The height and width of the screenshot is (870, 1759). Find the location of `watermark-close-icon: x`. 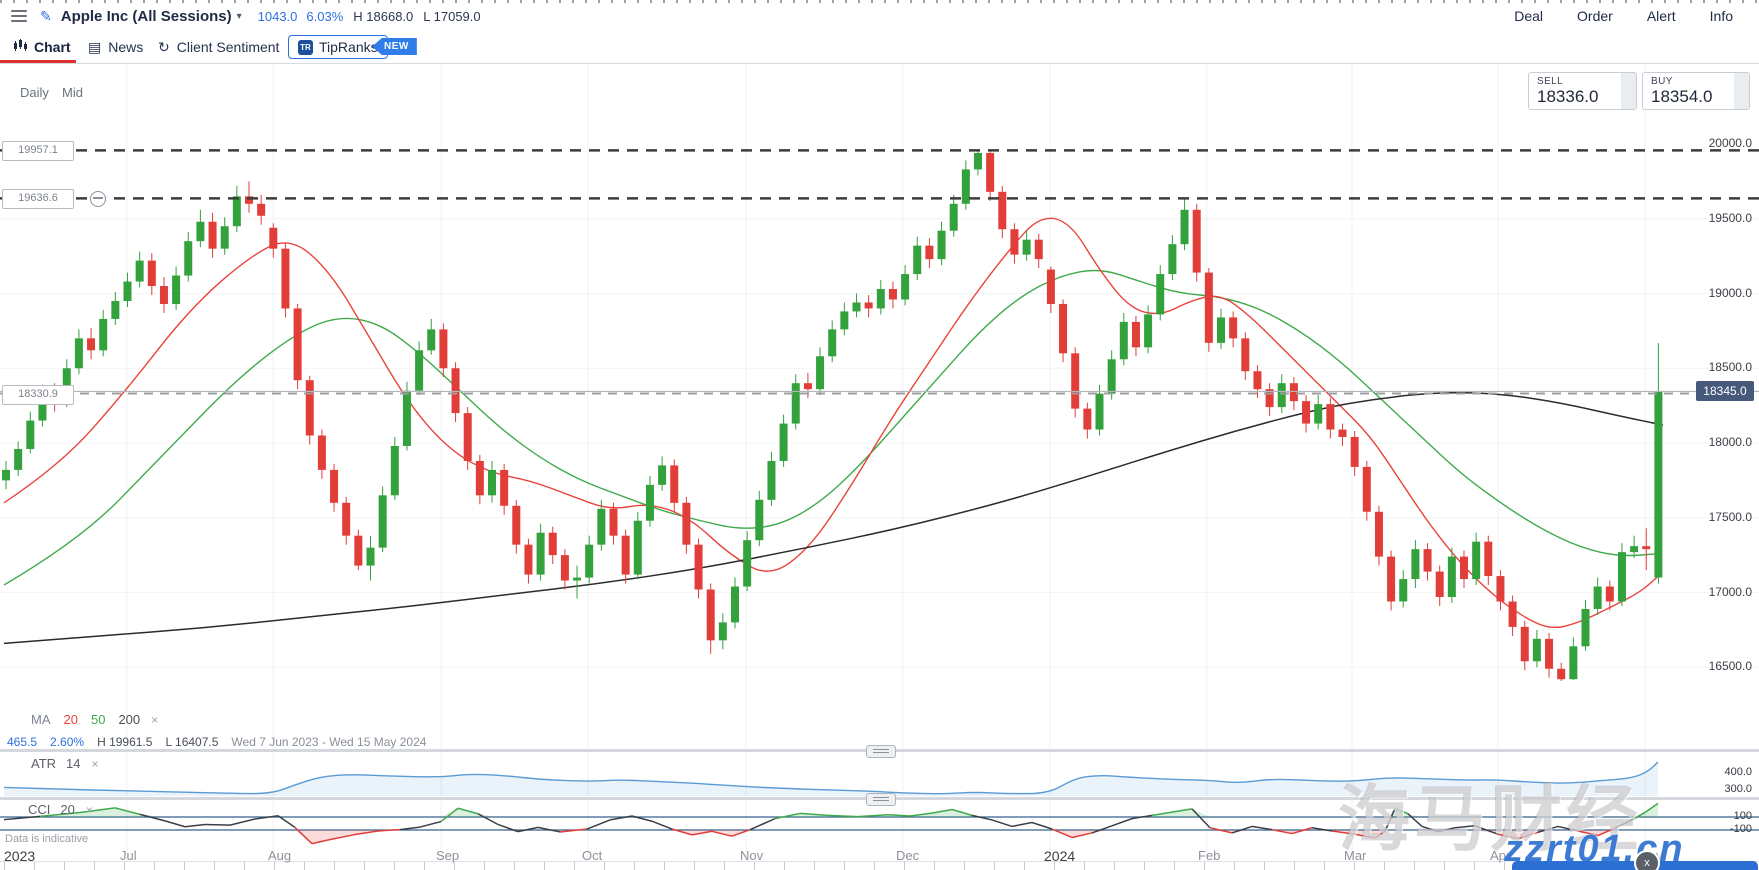

watermark-close-icon: x is located at coordinates (1647, 860).